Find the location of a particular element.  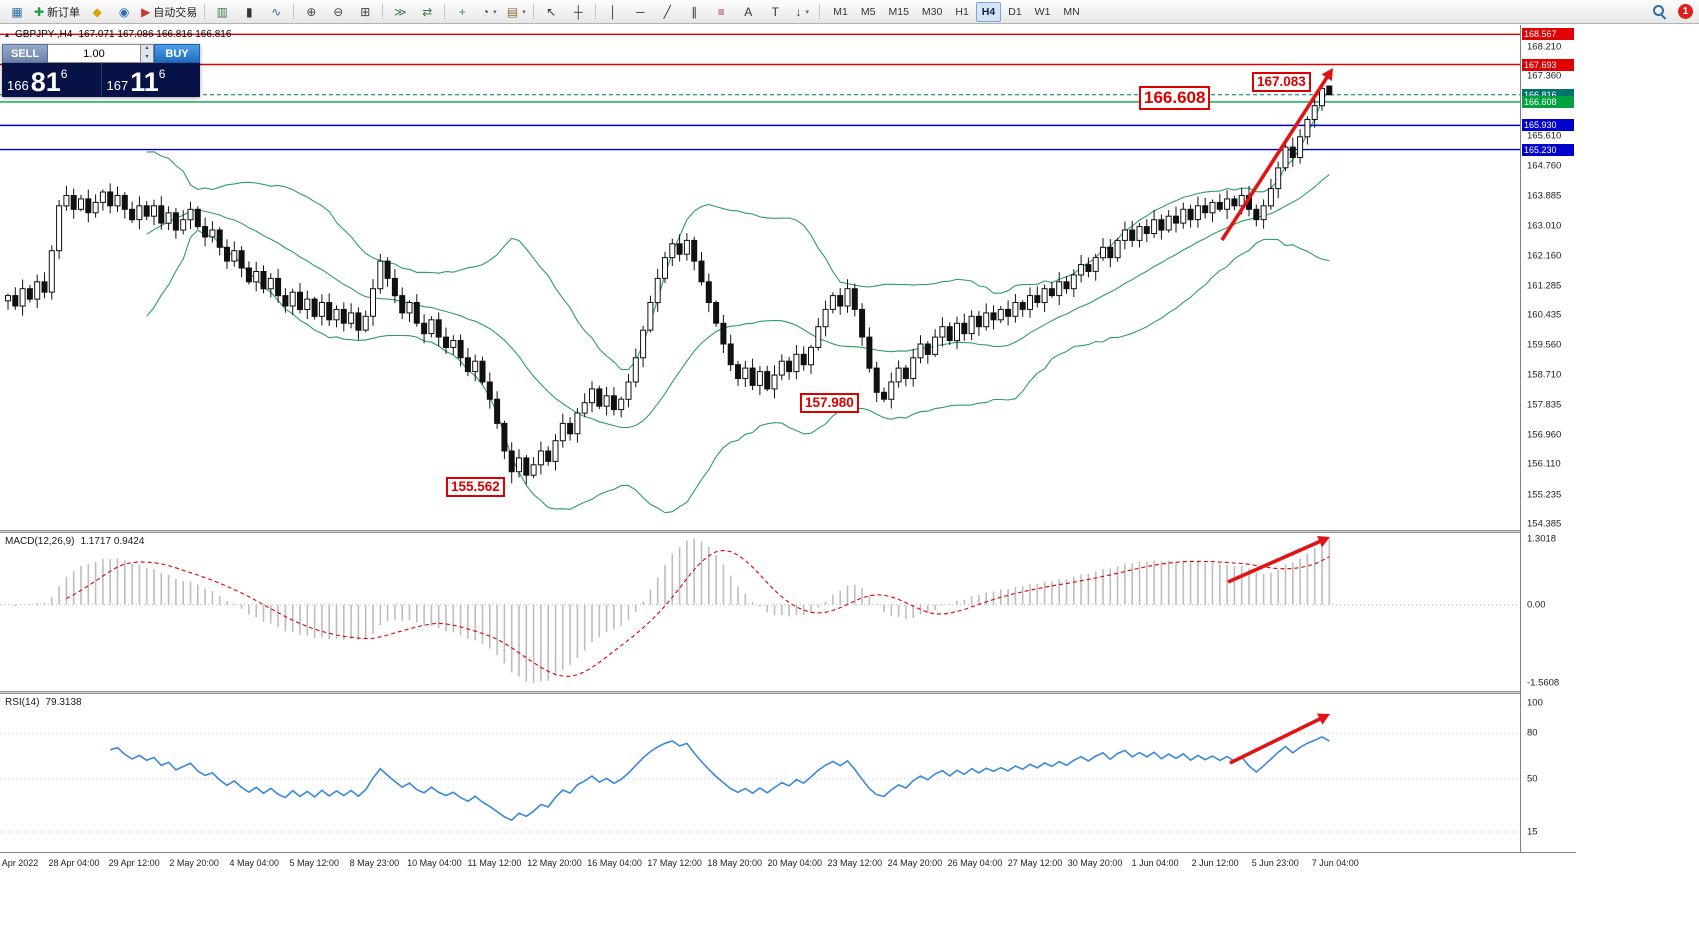

channel-icon: ∥ is located at coordinates (694, 12).